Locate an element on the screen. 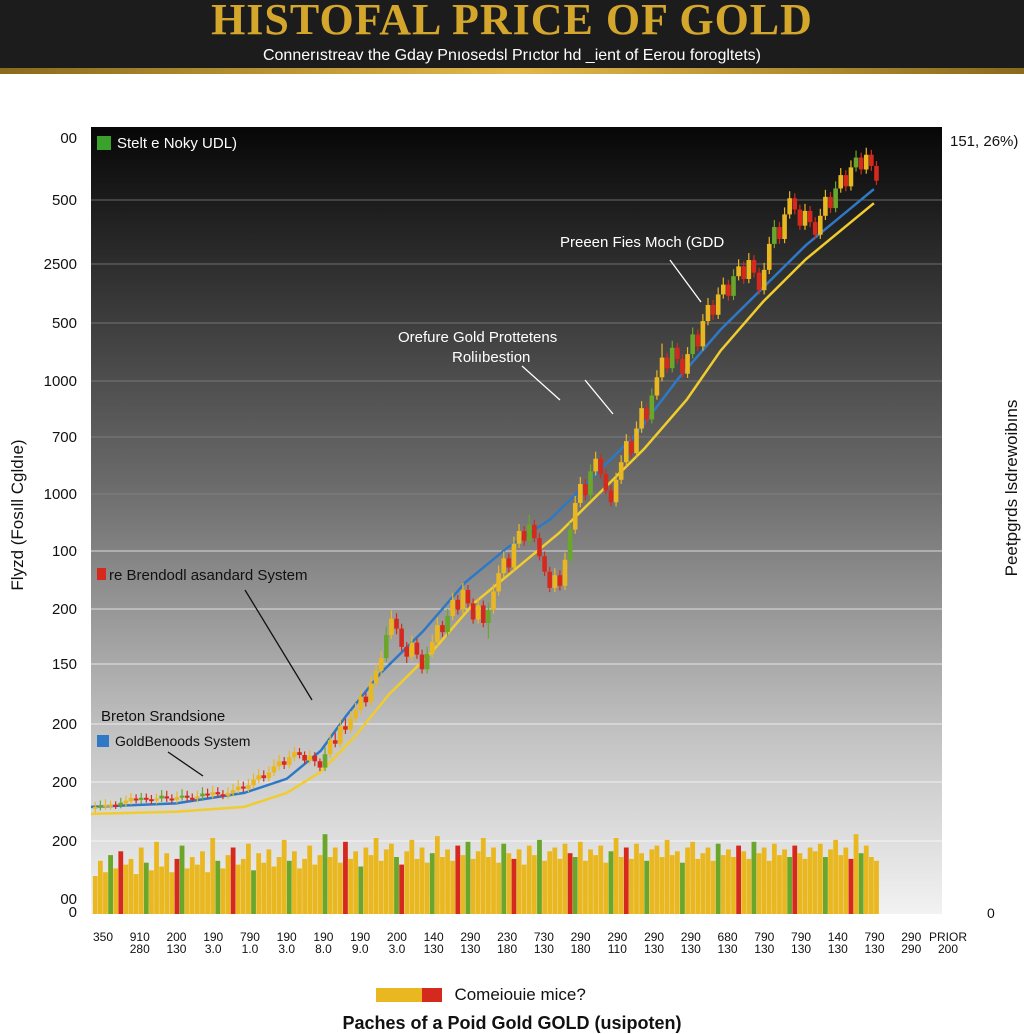 This screenshot has width=1024, height=1034. x-tick-sublabel: 290 is located at coordinates (911, 949).